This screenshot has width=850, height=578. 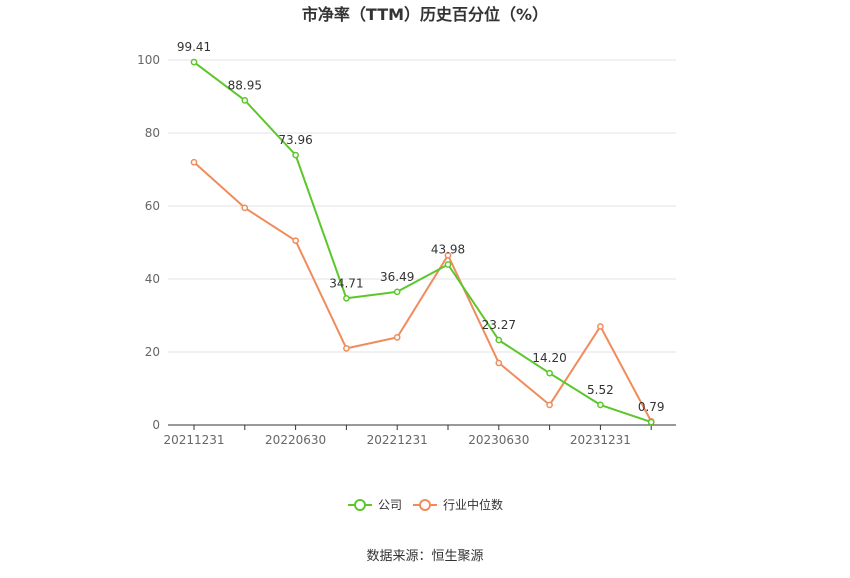 What do you see at coordinates (397, 440) in the screenshot?
I see `x-tick-label: 20221231` at bounding box center [397, 440].